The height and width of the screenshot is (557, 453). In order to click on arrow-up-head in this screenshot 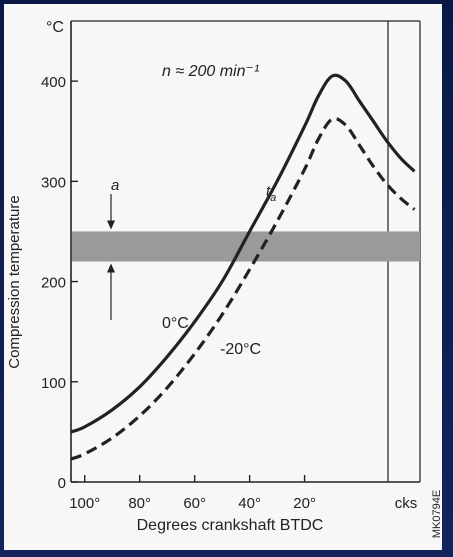, I will do `click(111, 268)`.